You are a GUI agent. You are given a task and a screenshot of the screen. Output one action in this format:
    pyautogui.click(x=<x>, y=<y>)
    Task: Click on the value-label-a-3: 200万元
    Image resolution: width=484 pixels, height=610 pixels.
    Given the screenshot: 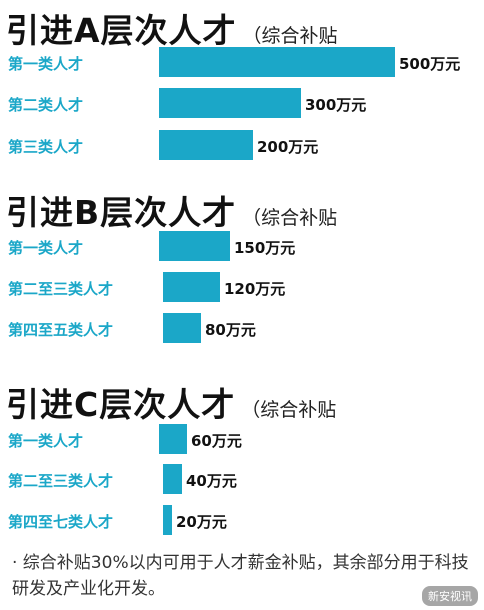 What is the action you would take?
    pyautogui.click(x=288, y=147)
    